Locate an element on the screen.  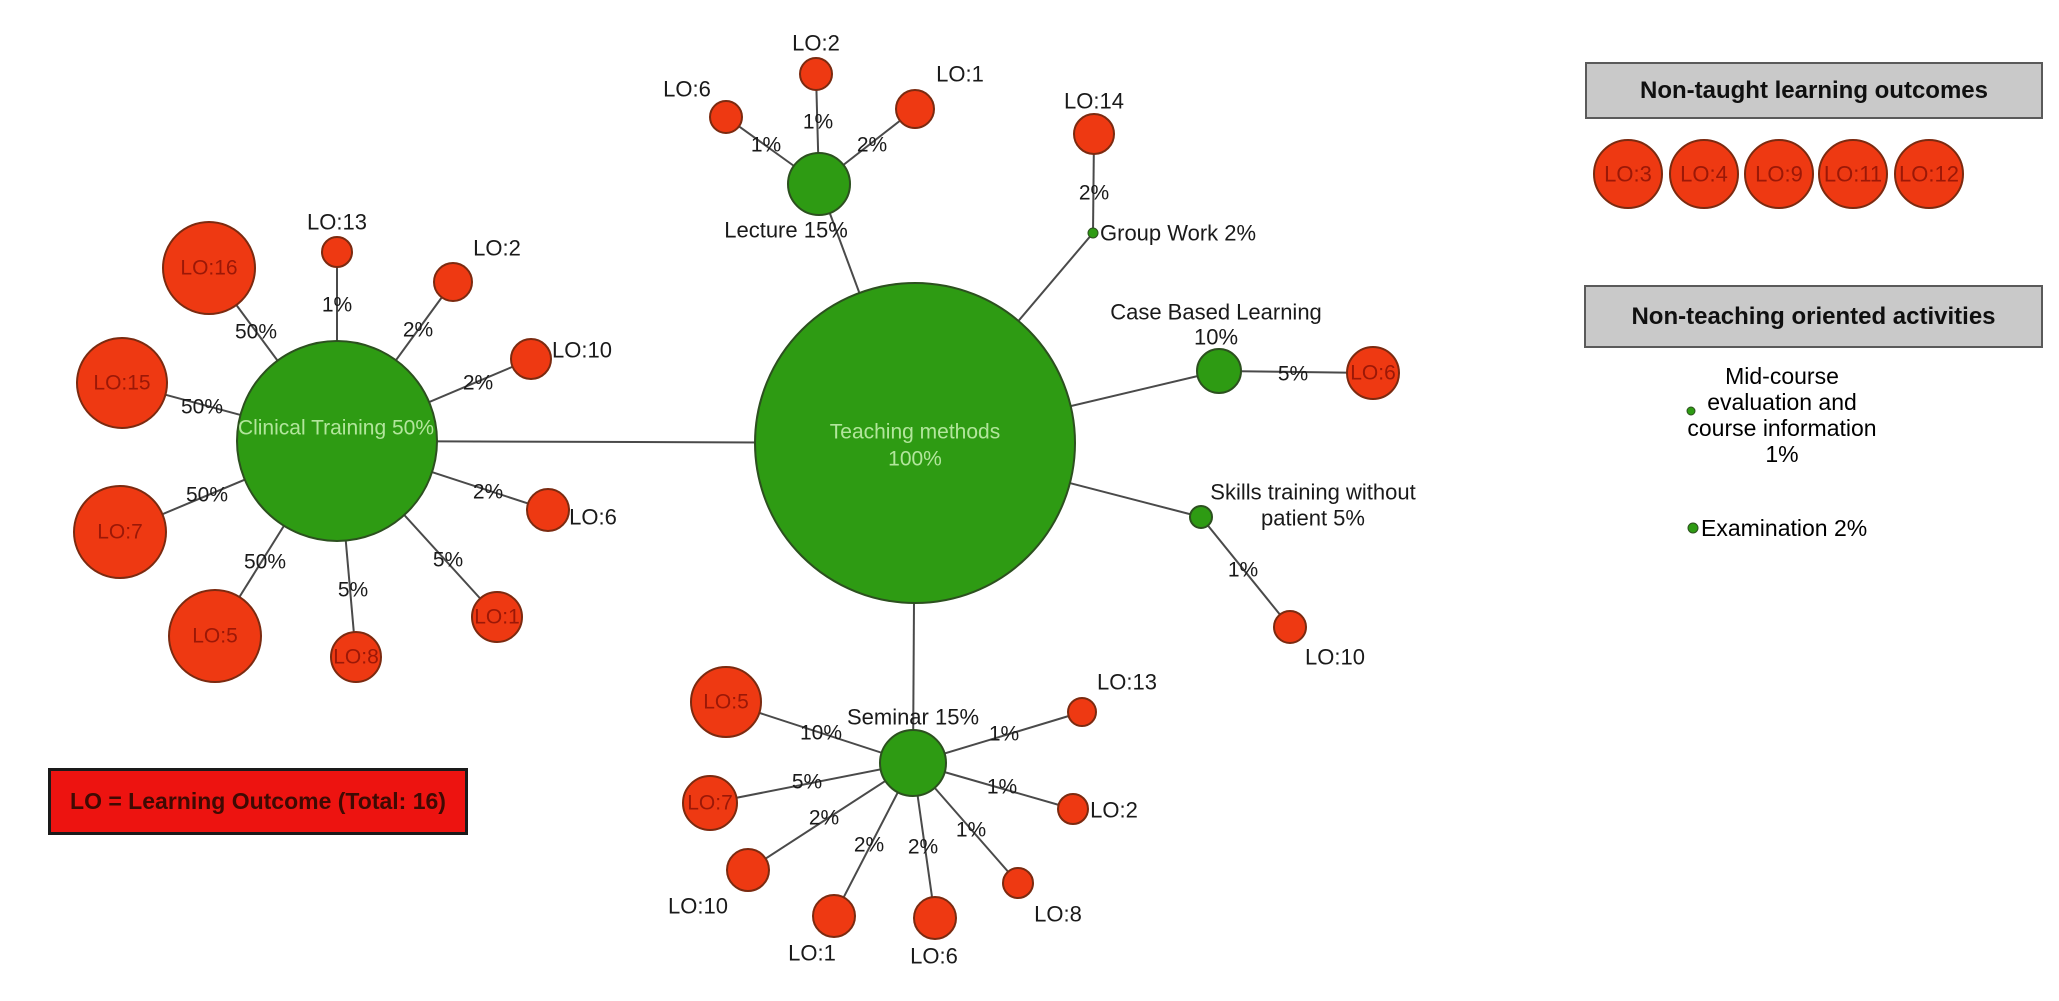
non-taught-header: Non-taught learning outcomes is located at coordinates (1814, 90).